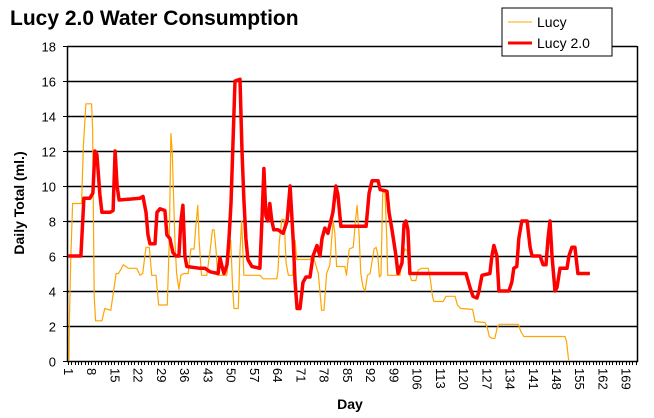  What do you see at coordinates (626, 379) in the screenshot?
I see `x-tick-label: 169` at bounding box center [626, 379].